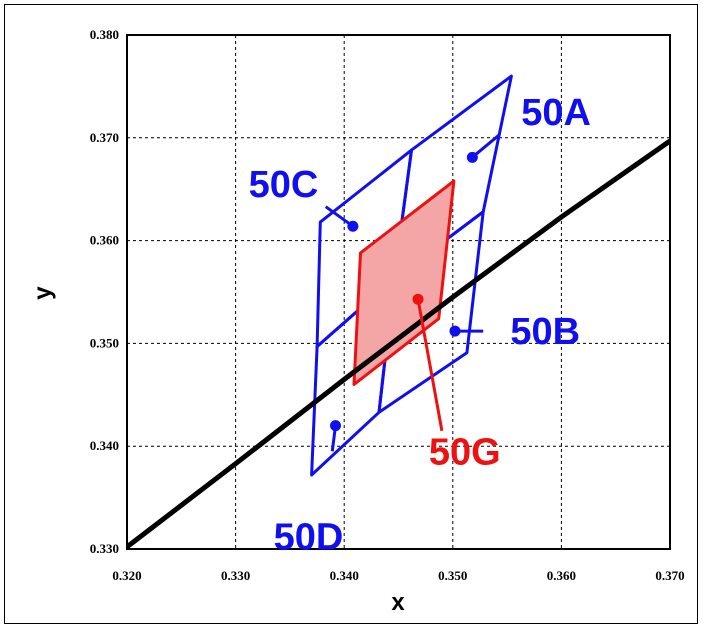  Describe the element at coordinates (353, 226) in the screenshot. I see `callout-point-50c` at that location.